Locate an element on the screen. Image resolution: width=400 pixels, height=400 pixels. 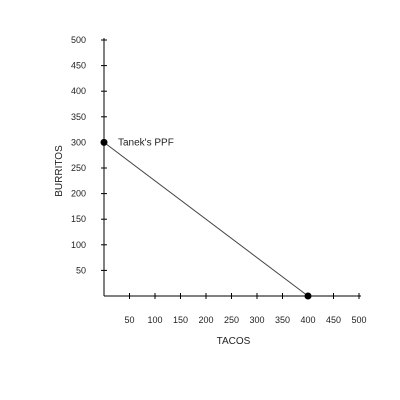
x-tick-label: 450 is located at coordinates (333, 320).